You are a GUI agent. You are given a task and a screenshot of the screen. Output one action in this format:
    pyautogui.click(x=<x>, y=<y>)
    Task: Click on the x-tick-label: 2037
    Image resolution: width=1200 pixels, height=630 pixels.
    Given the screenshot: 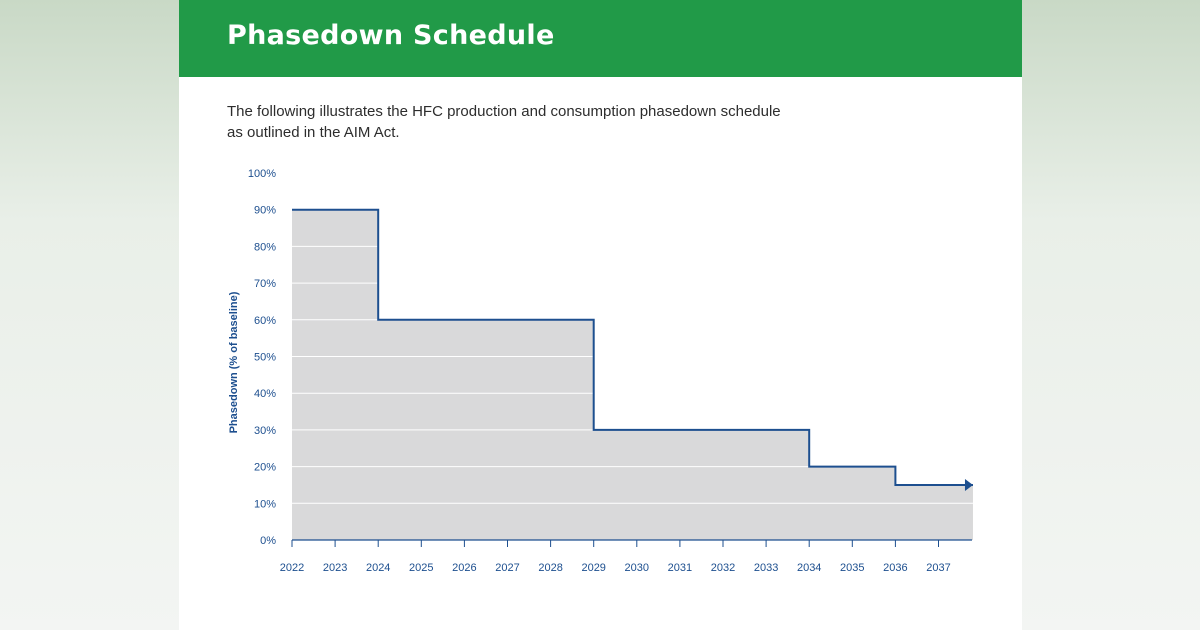 What is the action you would take?
    pyautogui.click(x=938, y=568)
    